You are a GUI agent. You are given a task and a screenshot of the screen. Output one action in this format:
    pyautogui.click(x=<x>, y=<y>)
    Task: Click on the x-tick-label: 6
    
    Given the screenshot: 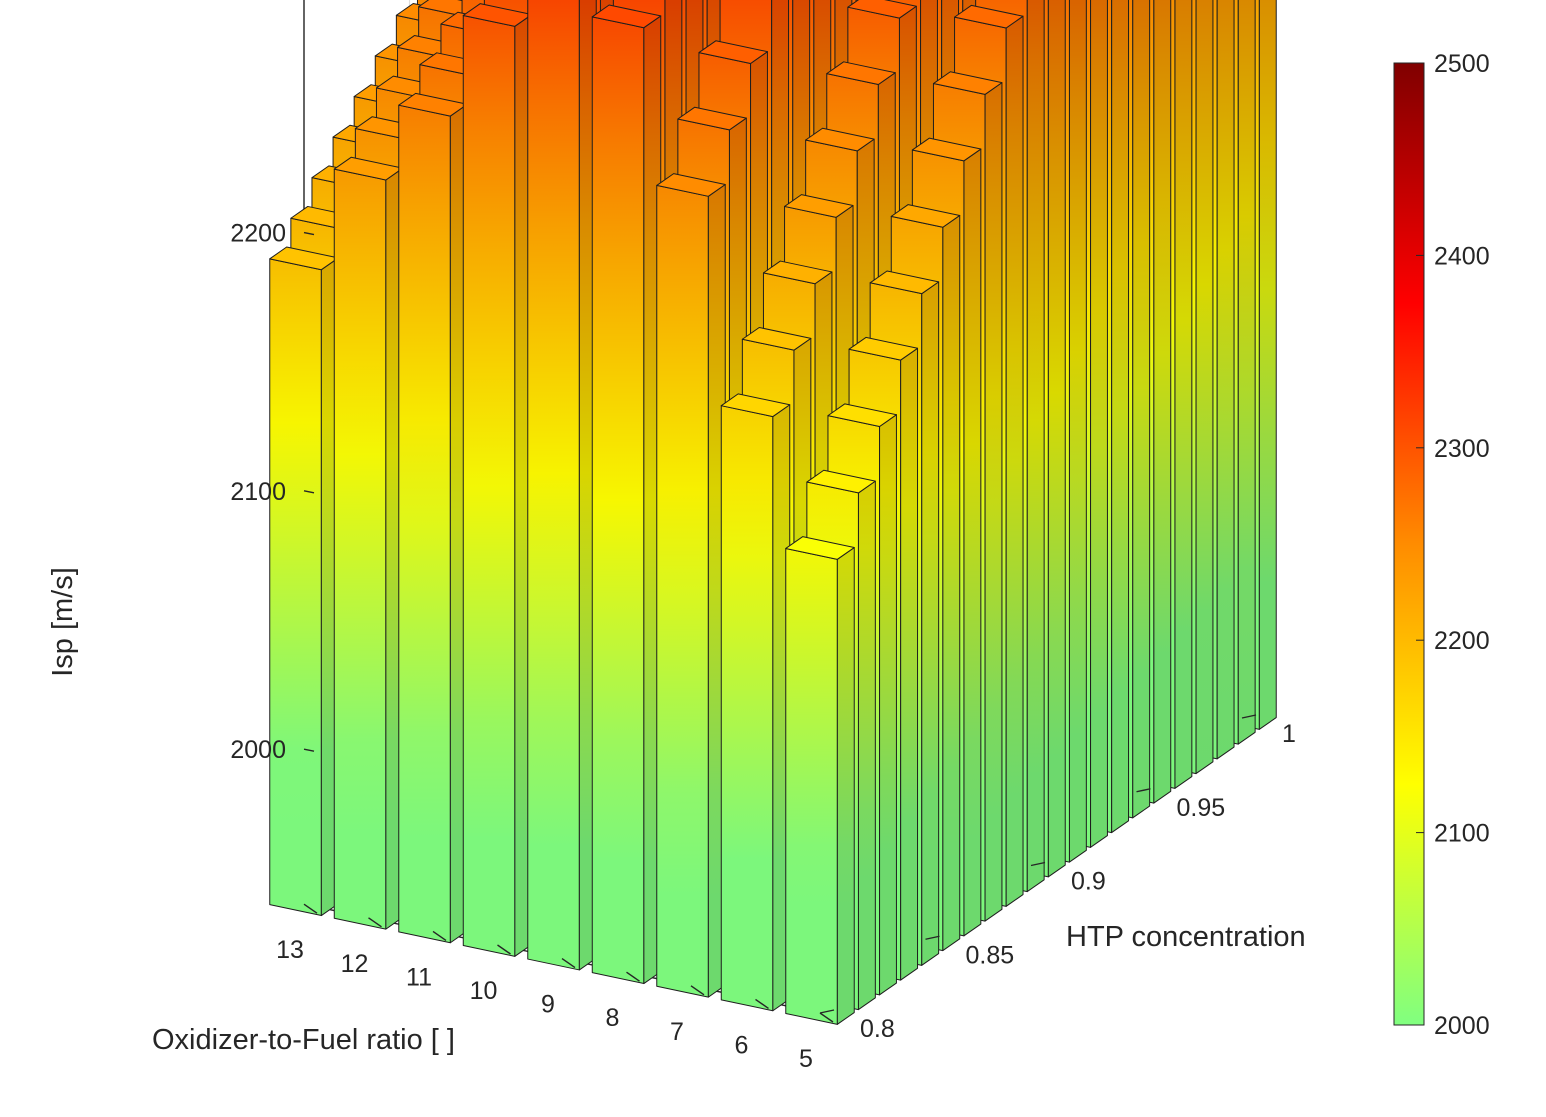 What is the action you would take?
    pyautogui.click(x=742, y=1045)
    